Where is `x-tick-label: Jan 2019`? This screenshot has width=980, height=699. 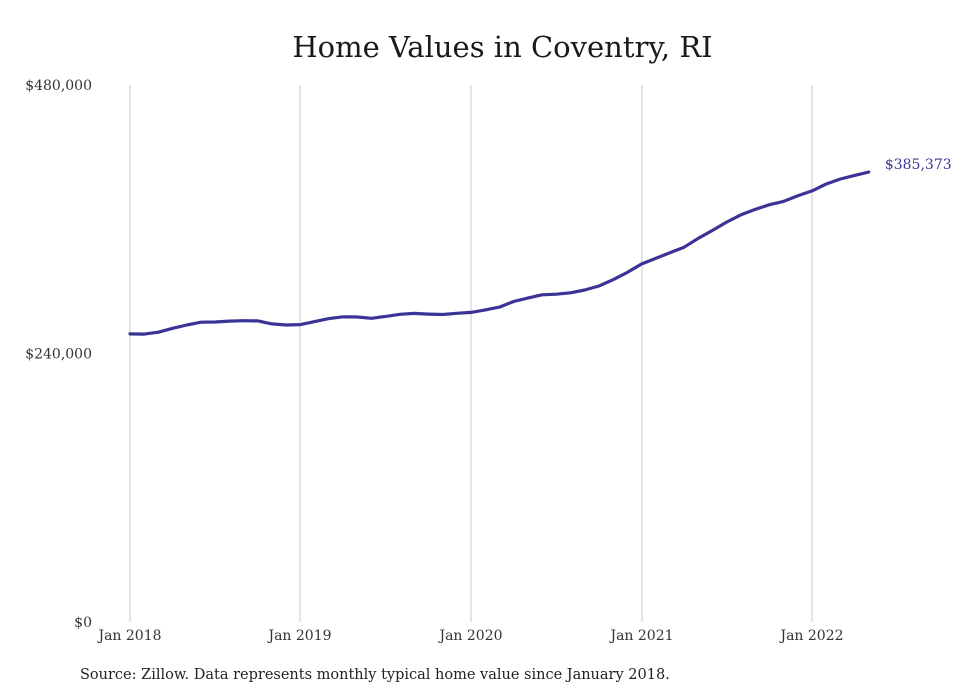
x-tick-label: Jan 2019 is located at coordinates (298, 636).